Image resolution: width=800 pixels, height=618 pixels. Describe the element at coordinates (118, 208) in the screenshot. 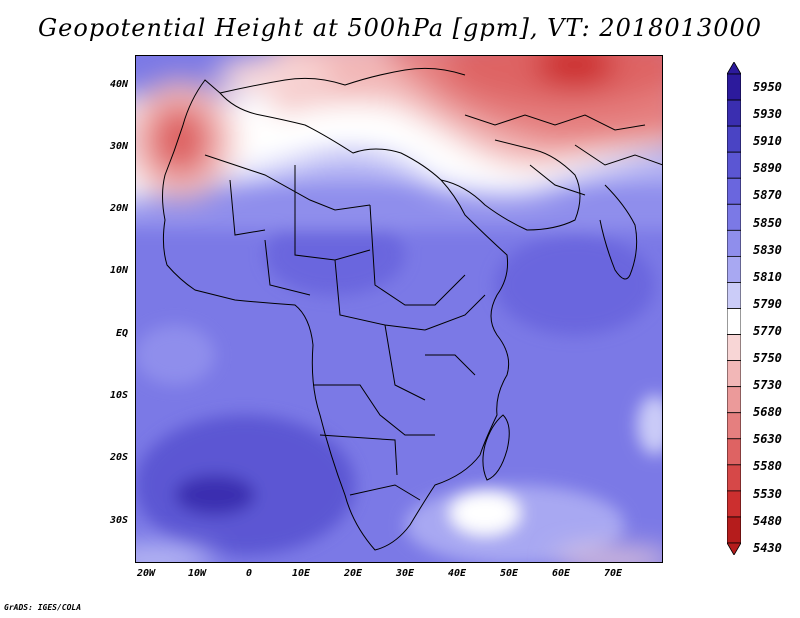

I see `y-tick-label: 20N` at that location.